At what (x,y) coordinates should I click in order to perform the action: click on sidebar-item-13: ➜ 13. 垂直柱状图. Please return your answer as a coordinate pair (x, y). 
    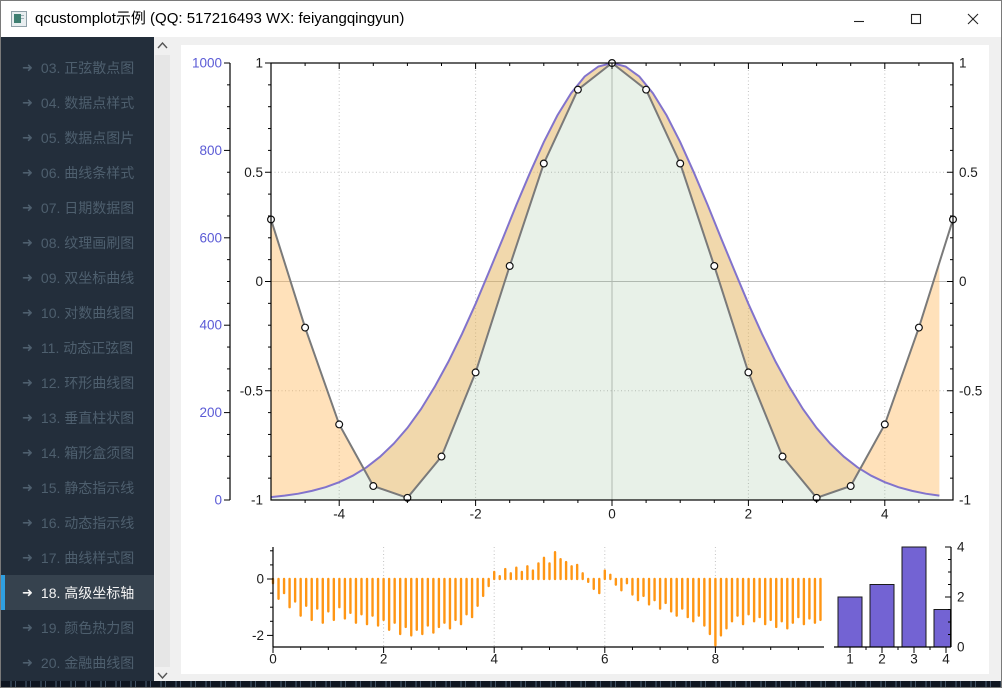
    Looking at the image, I should click on (77, 417).